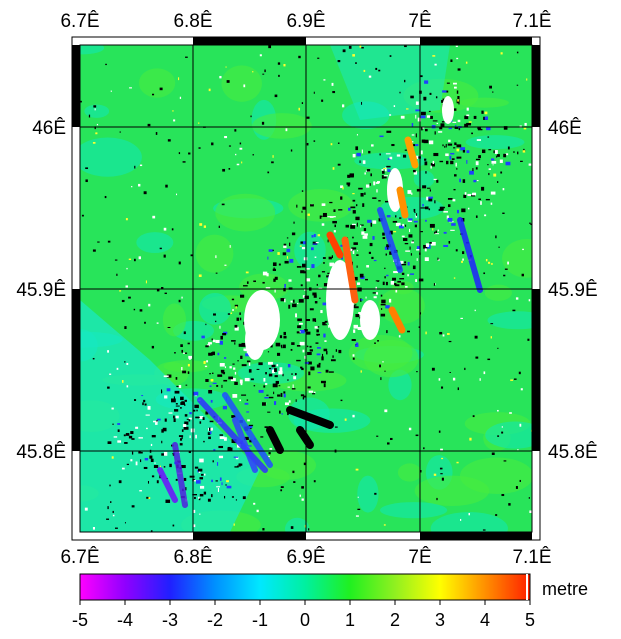  I want to click on x-tick-label-top: 6.9Ê, so click(305, 21).